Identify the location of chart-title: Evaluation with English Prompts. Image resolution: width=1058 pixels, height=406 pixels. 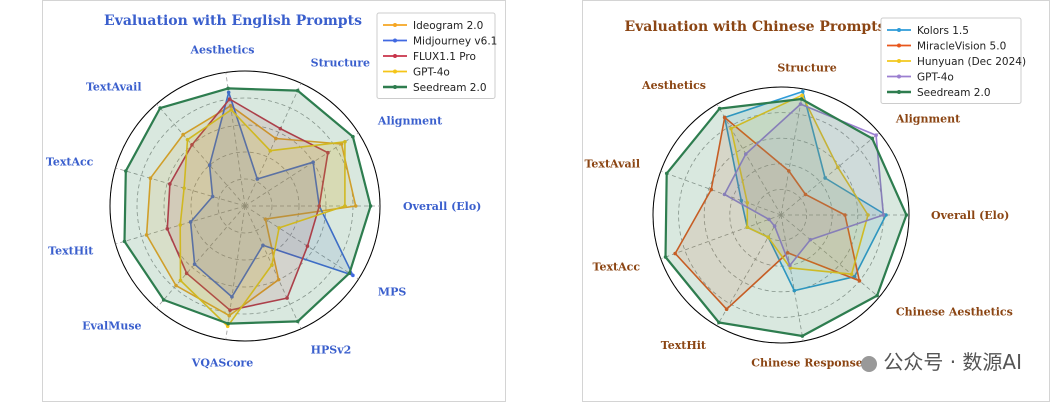
(233, 21).